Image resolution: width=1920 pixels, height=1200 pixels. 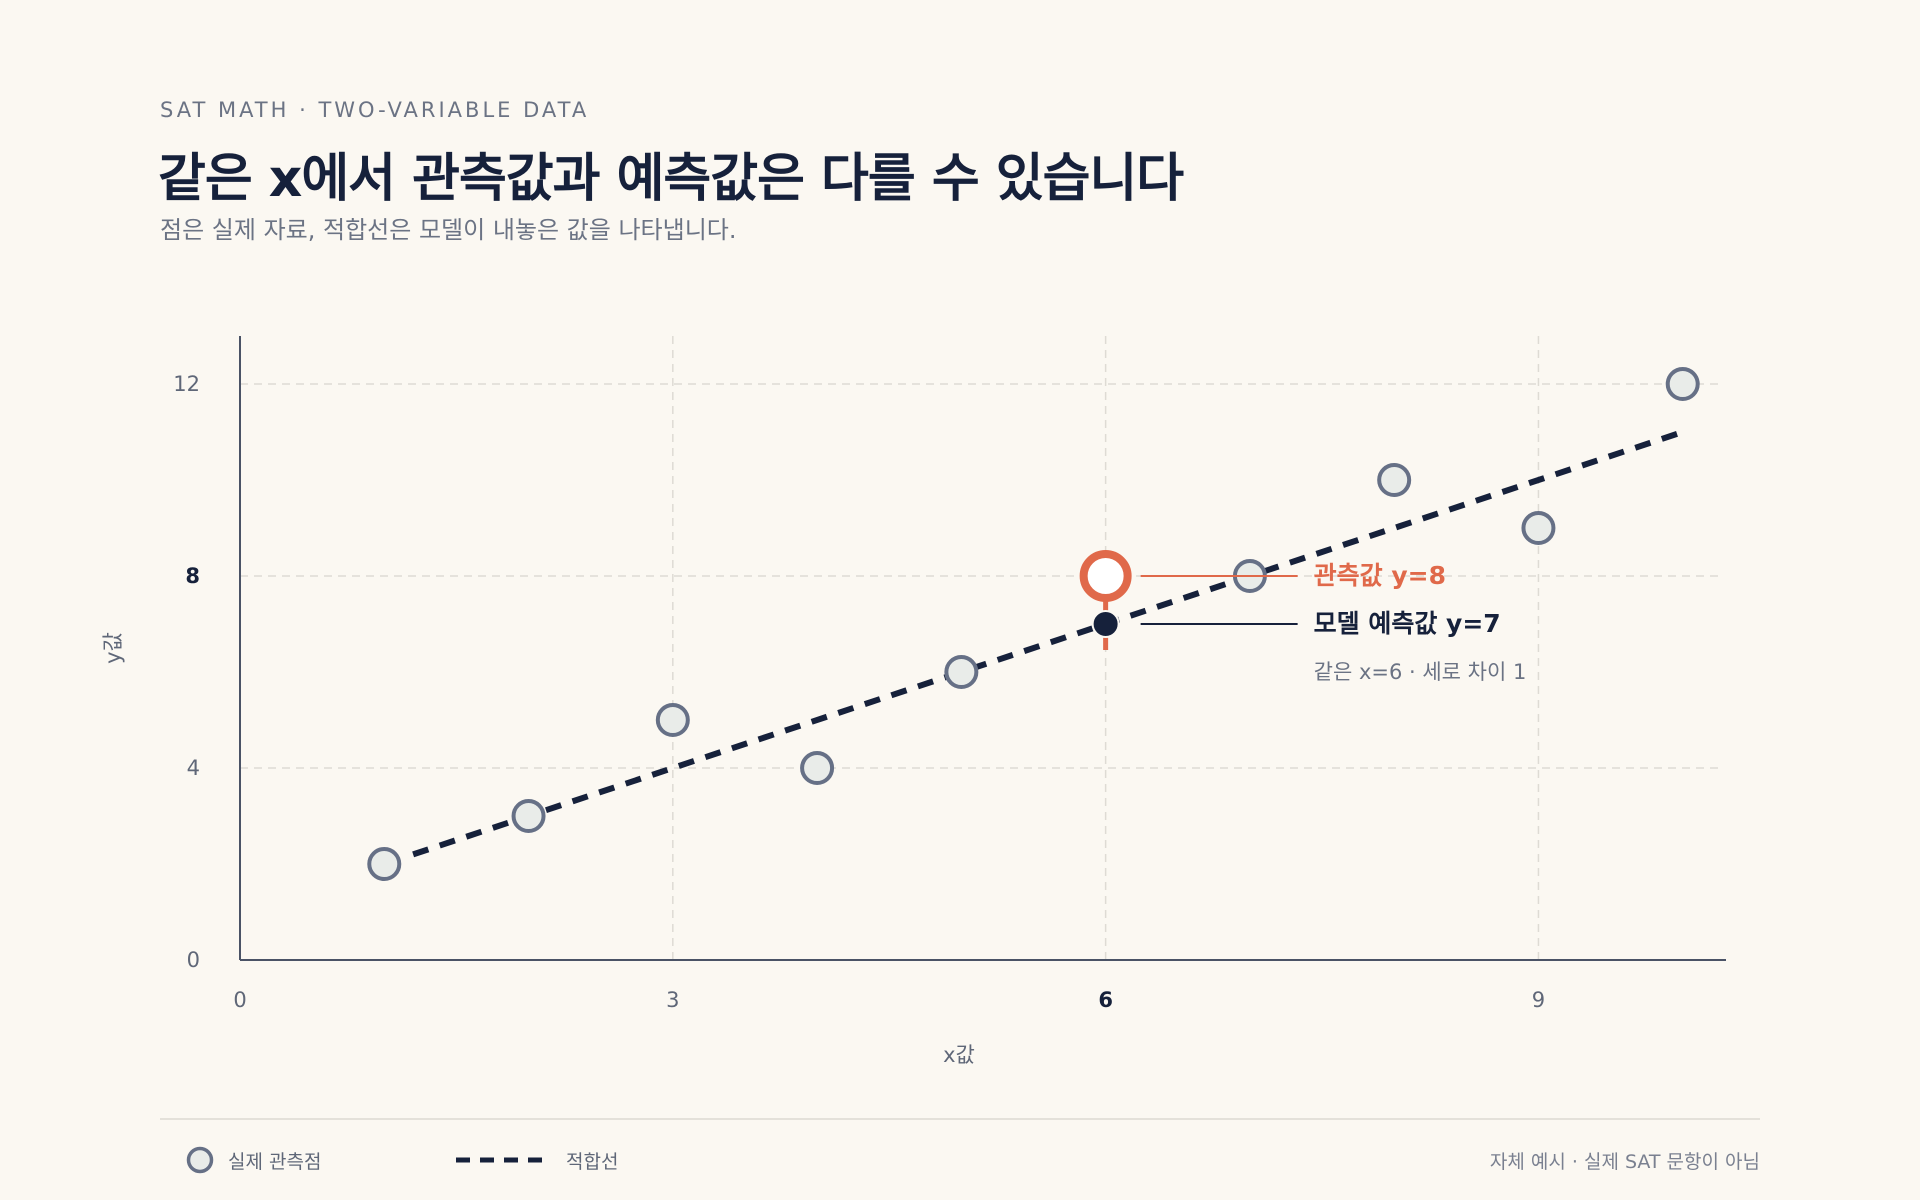 I want to click on x-tick-label: 6, so click(x=1105, y=1000).